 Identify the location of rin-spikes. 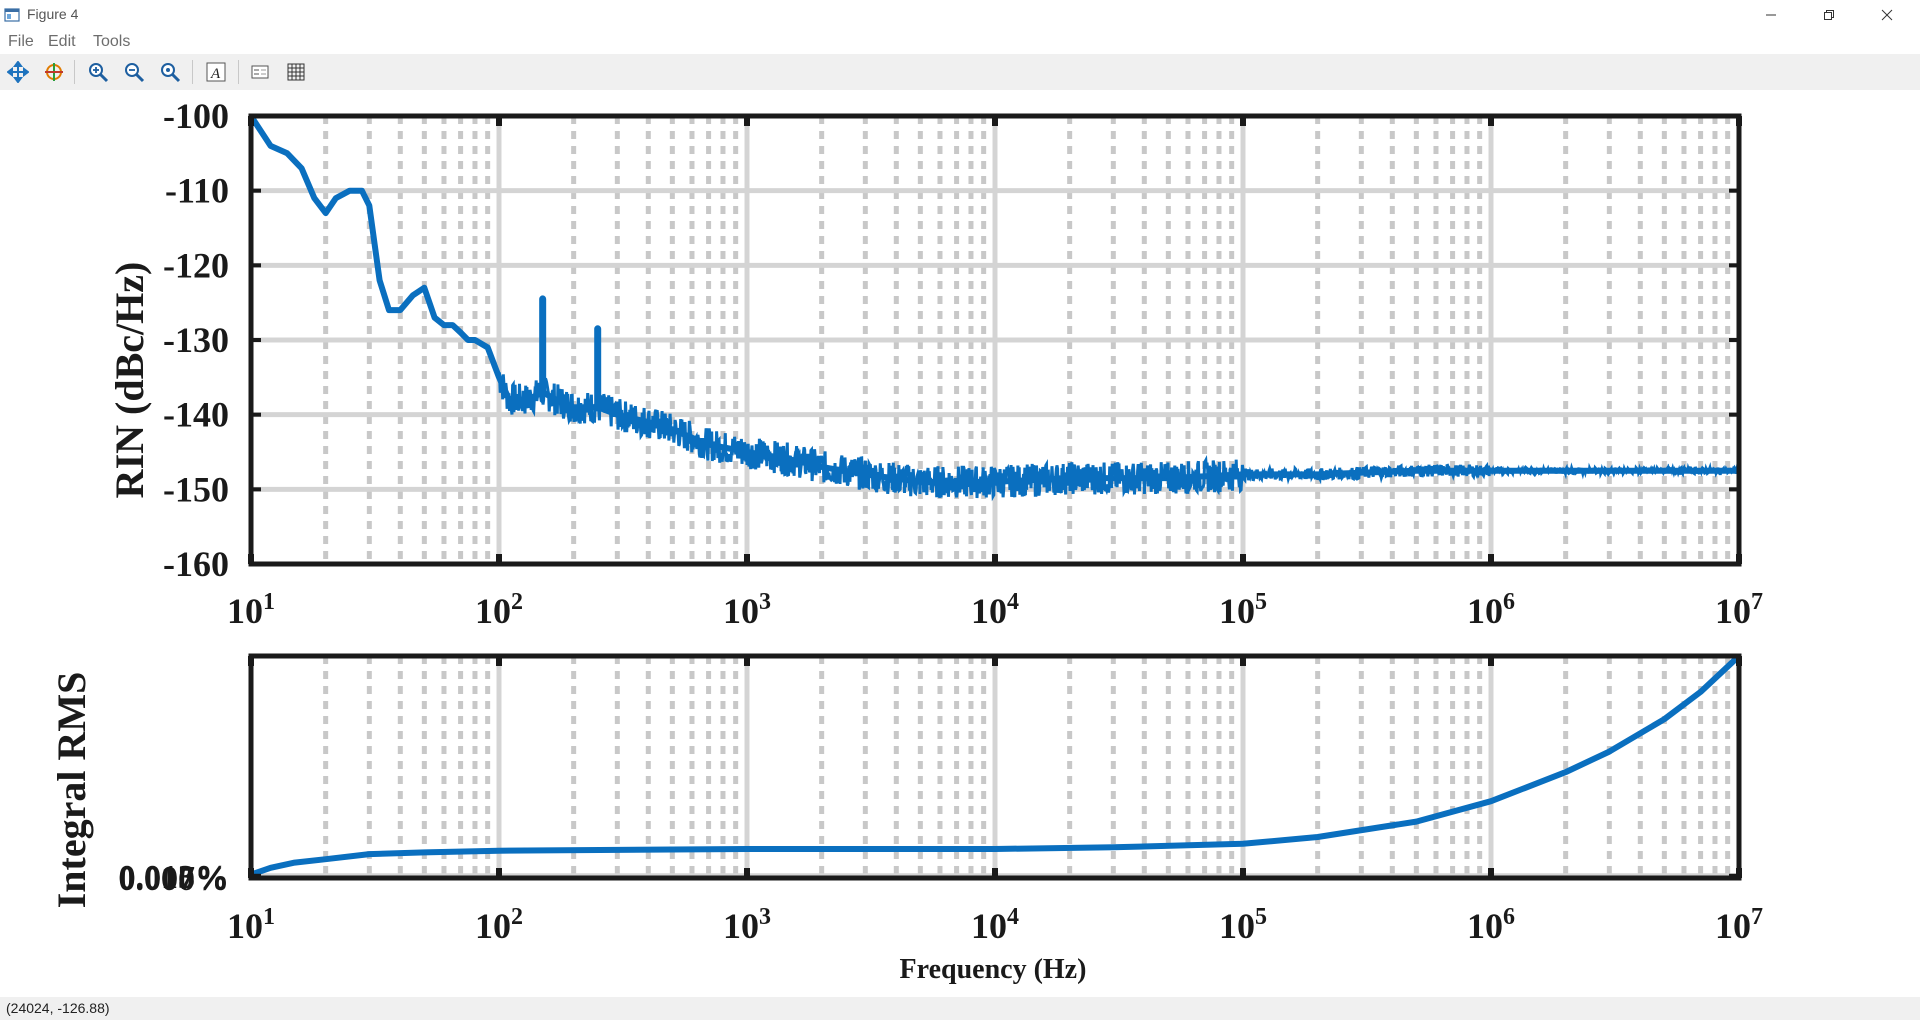
(570, 353).